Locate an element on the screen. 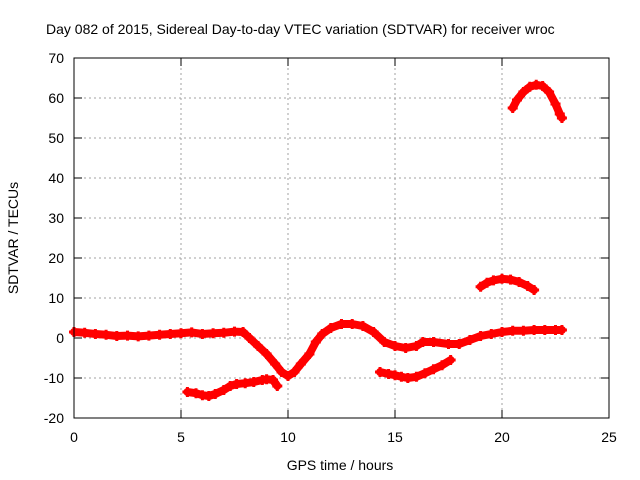 Image resolution: width=640 pixels, height=480 pixels. y-tick-label: 60 is located at coordinates (56, 98).